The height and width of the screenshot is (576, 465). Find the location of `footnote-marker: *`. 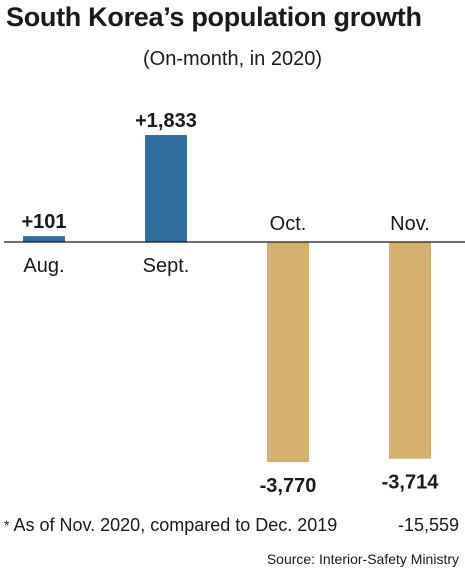

footnote-marker: * is located at coordinates (7, 525).